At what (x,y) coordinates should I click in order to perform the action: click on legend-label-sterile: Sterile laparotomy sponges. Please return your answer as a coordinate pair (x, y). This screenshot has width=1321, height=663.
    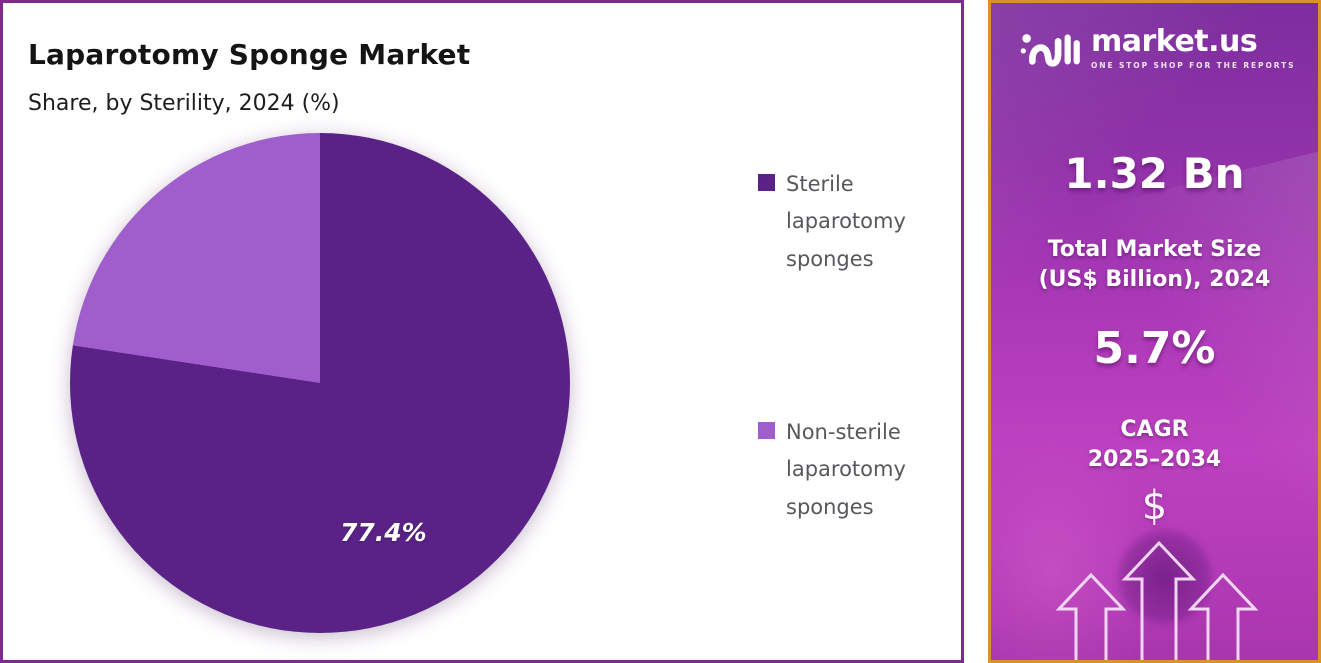
    Looking at the image, I should click on (846, 221).